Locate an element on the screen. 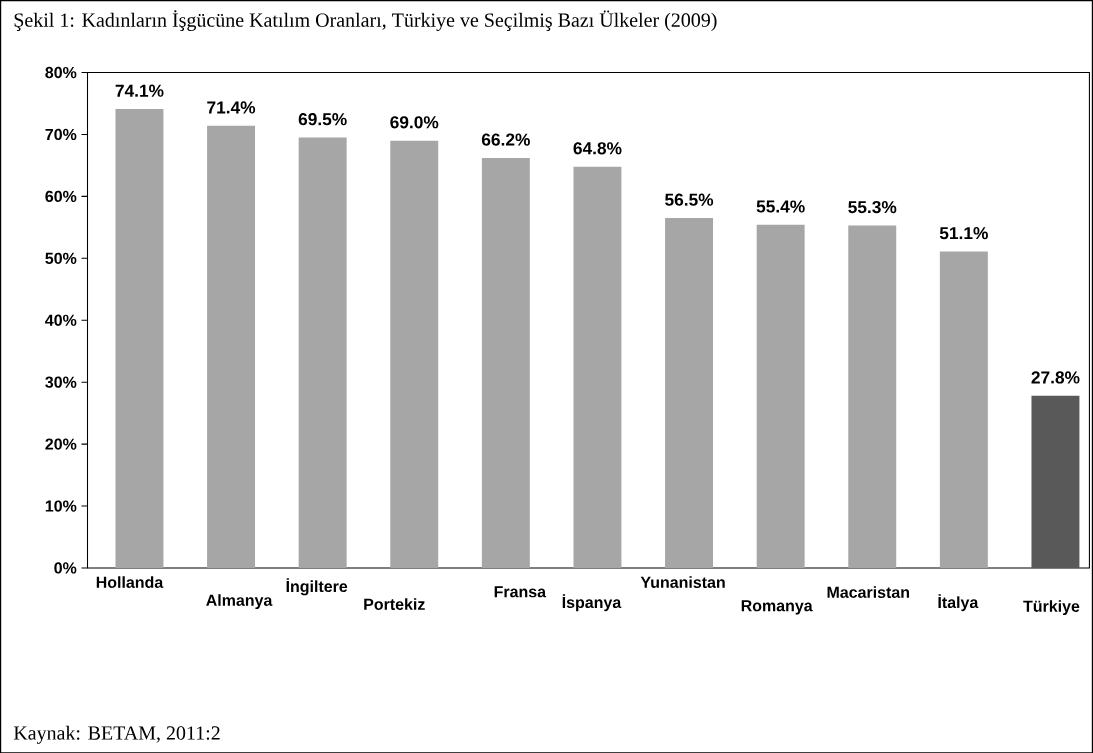  data-label: 69.0% is located at coordinates (414, 122).